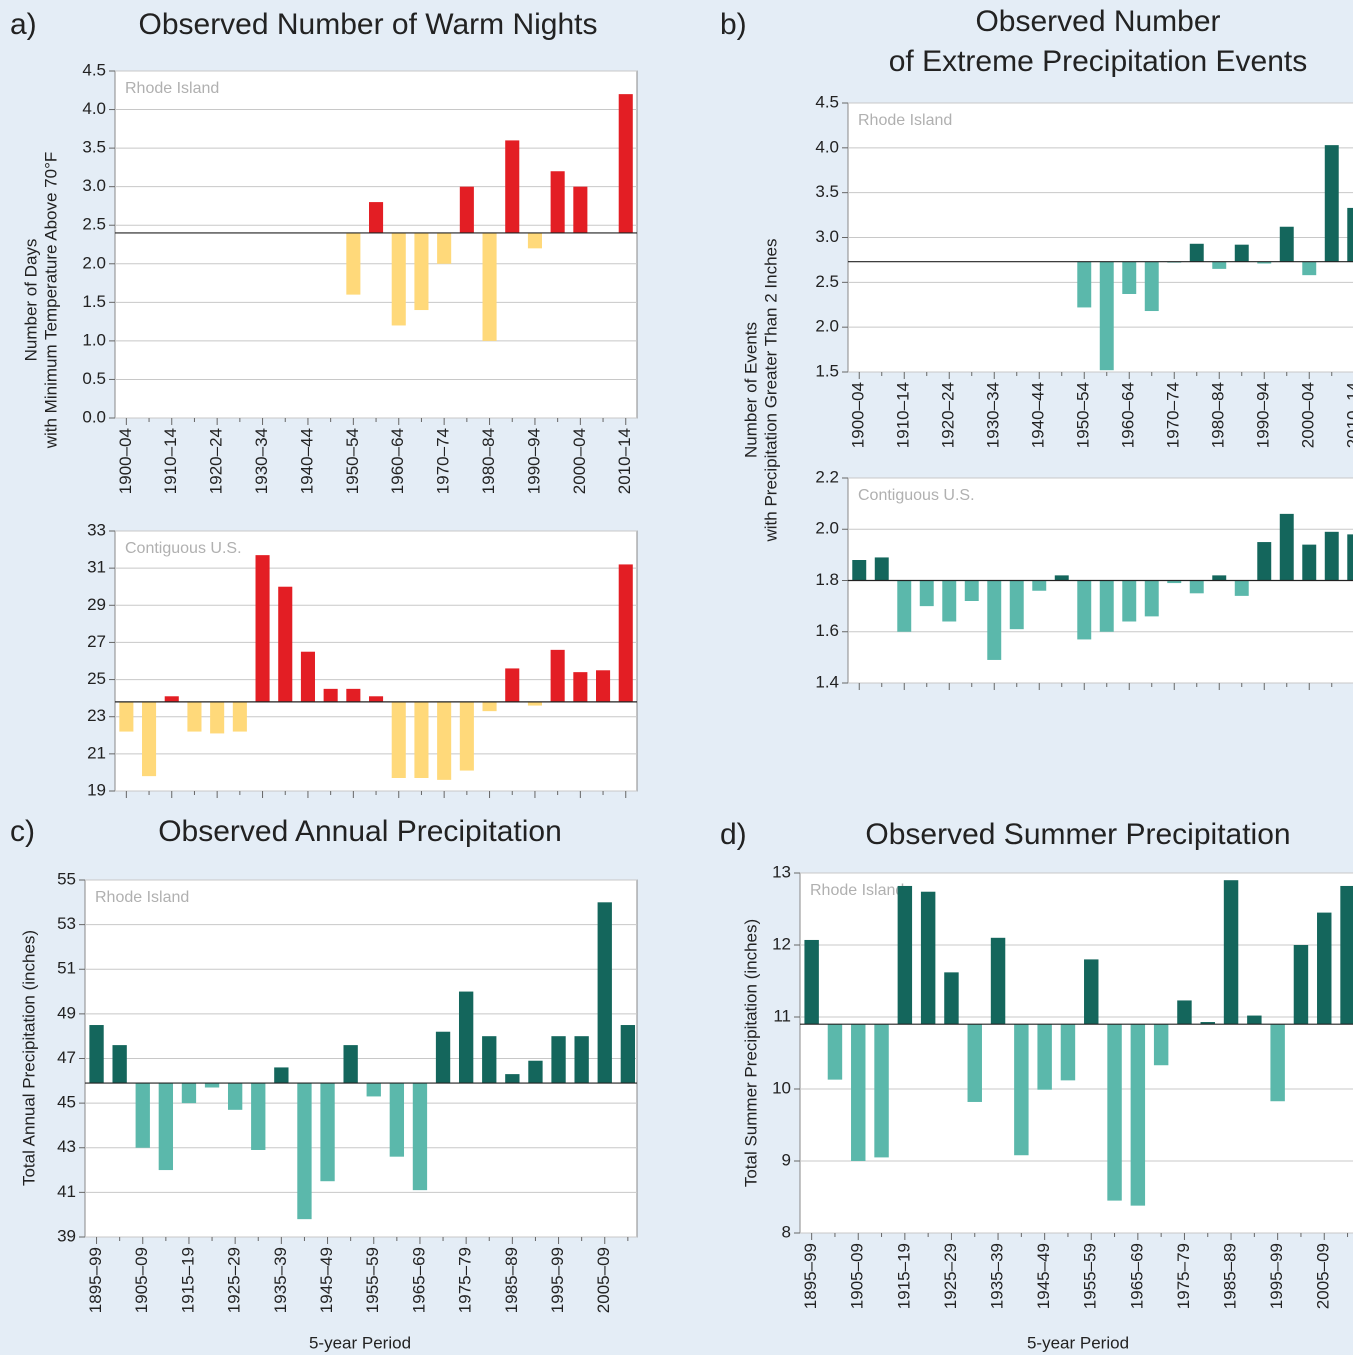 This screenshot has height=1355, width=1353. Describe the element at coordinates (96, 678) in the screenshot. I see `y-tick-label: 25` at that location.